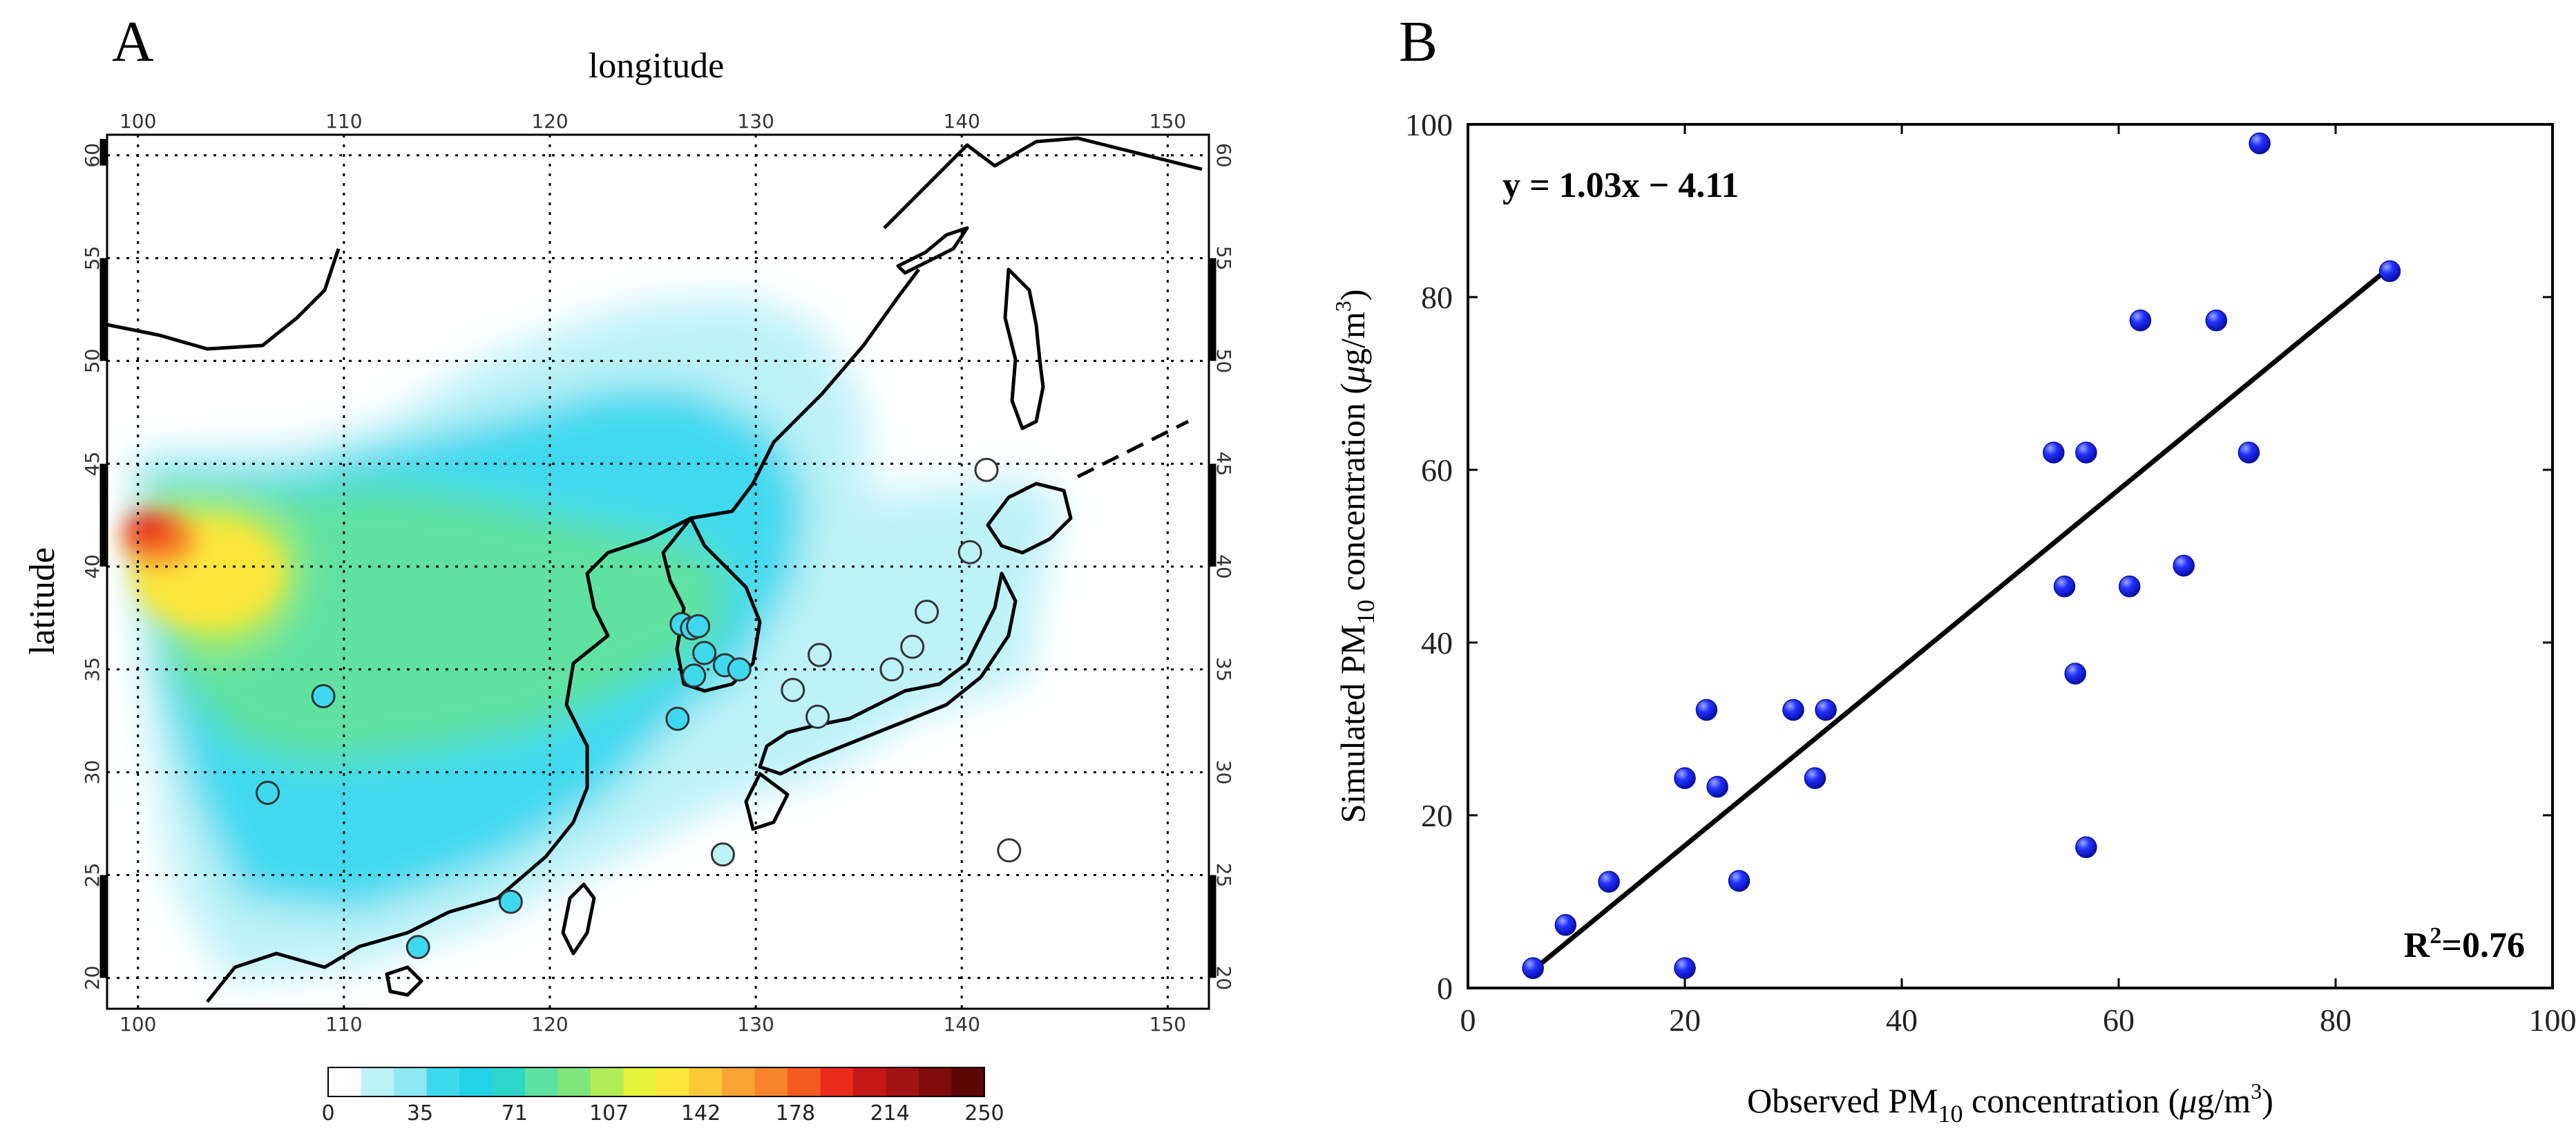 The image size is (2576, 1140). I want to click on x-tick-label-0: 0, so click(1468, 1021).